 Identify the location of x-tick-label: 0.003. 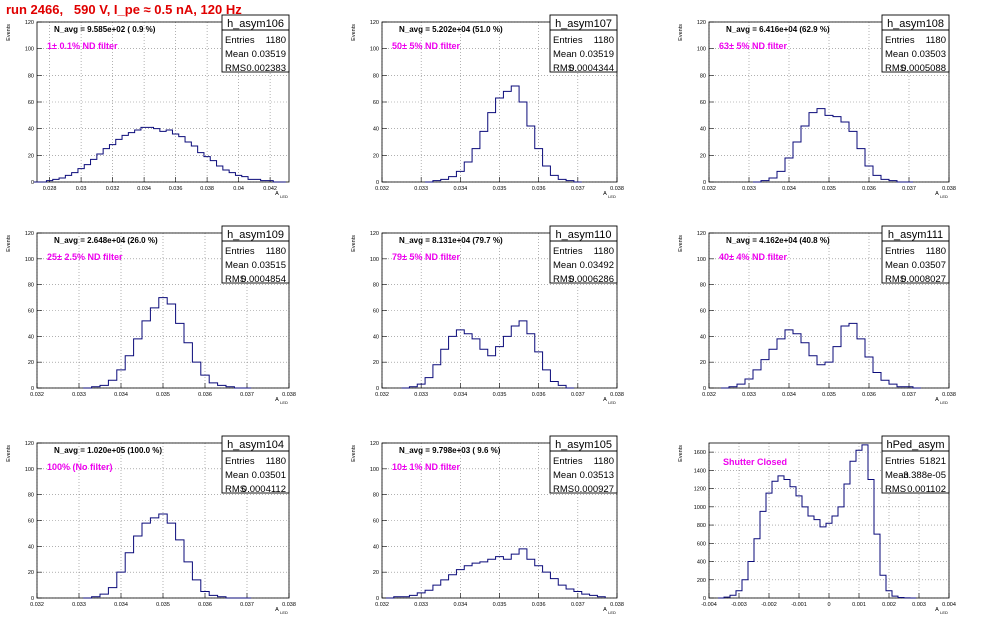
(919, 605).